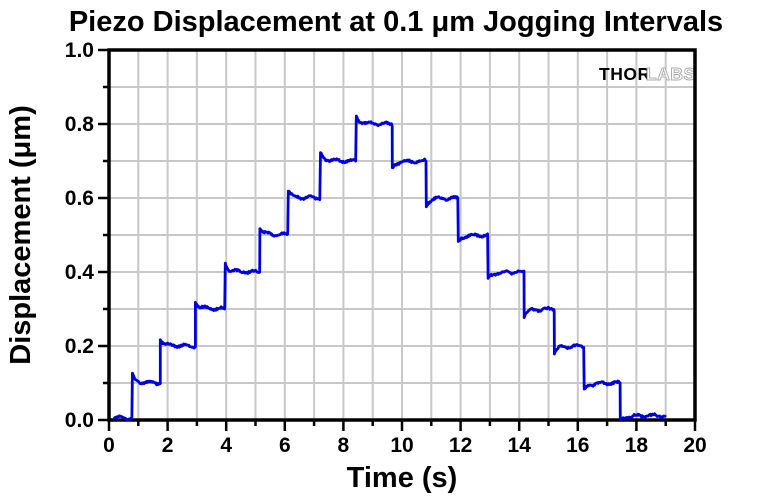 The image size is (780, 496). What do you see at coordinates (109, 445) in the screenshot?
I see `x-tick-label: 0` at bounding box center [109, 445].